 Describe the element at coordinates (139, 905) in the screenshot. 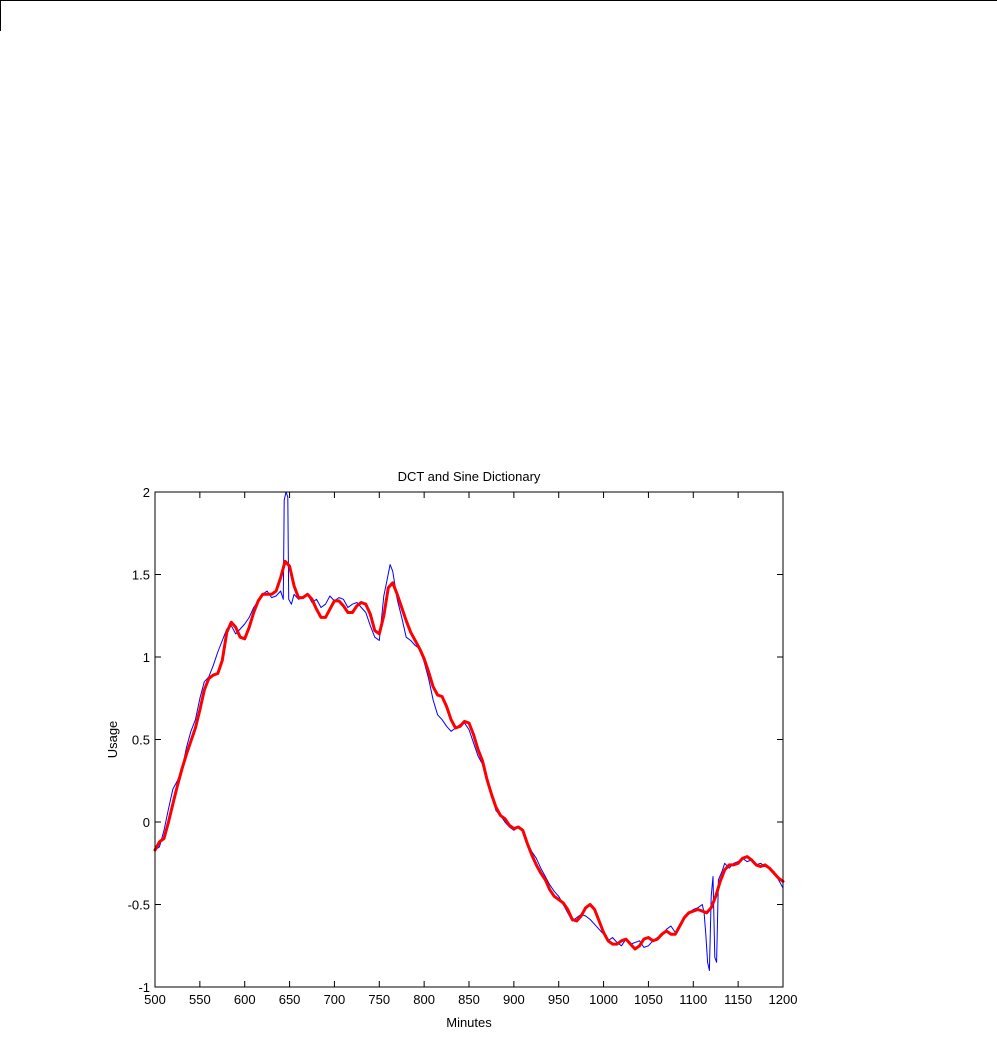

I see `y-tick-label: -0.5` at that location.